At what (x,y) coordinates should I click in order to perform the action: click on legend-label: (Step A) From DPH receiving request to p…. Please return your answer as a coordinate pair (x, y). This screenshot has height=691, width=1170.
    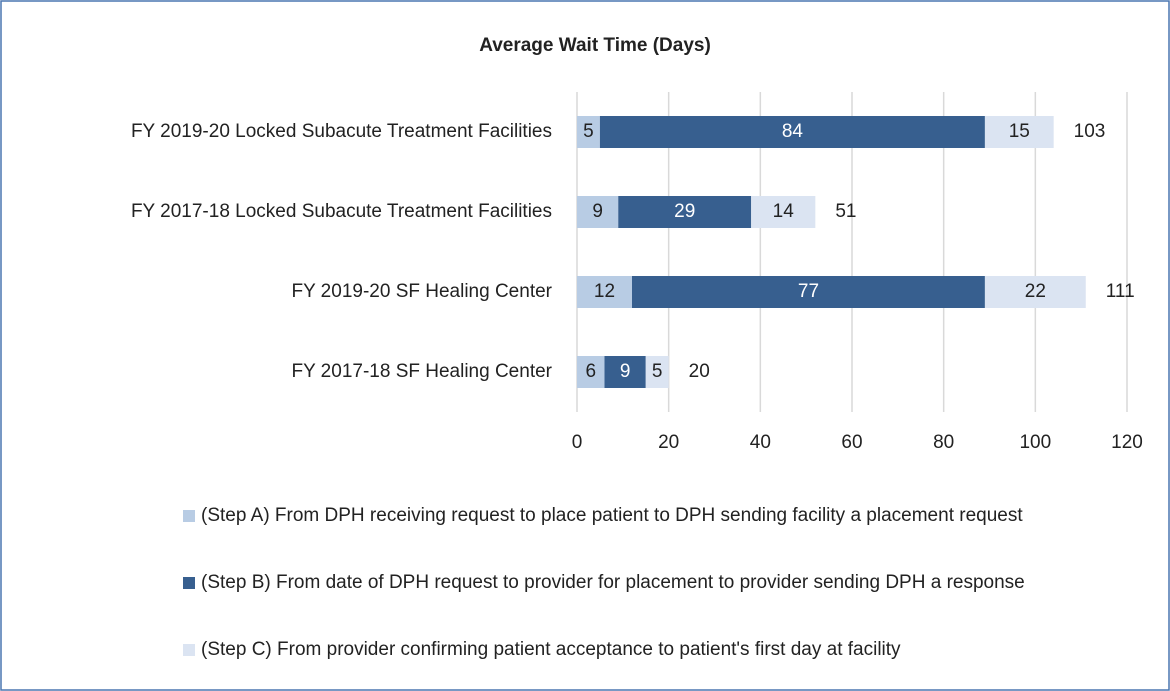
    Looking at the image, I should click on (612, 515).